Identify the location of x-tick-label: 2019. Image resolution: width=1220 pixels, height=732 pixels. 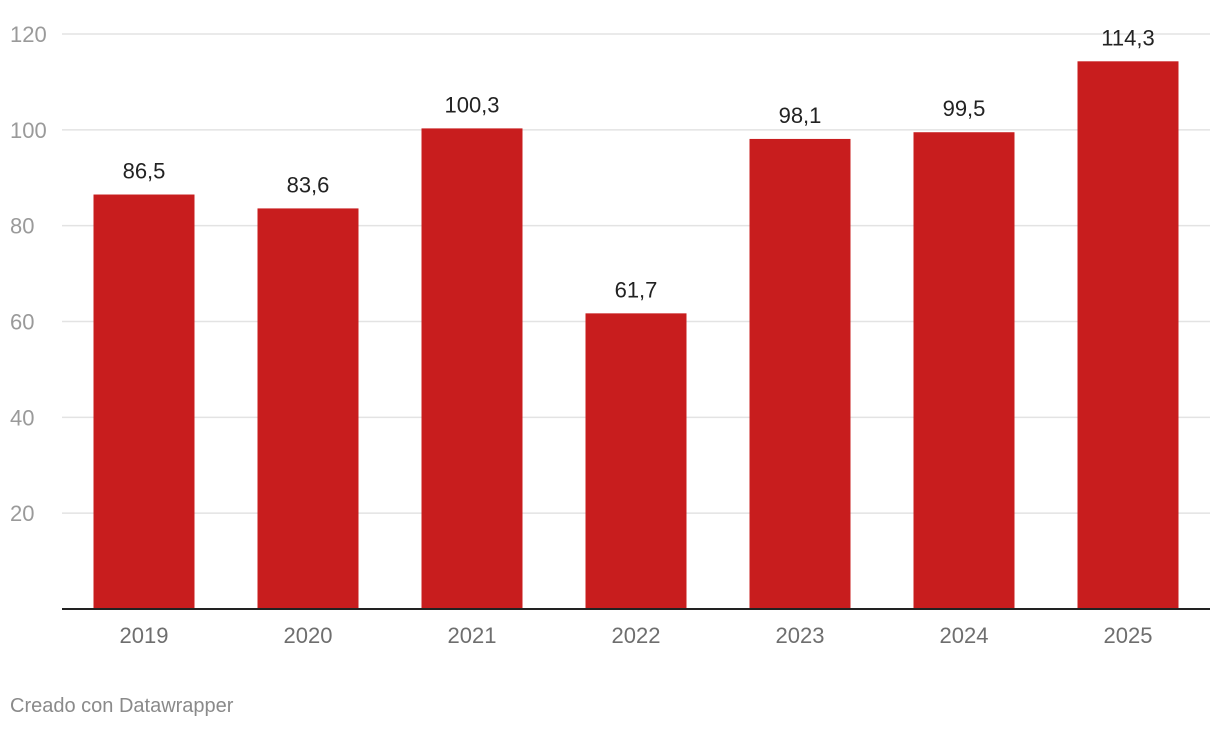
(144, 635).